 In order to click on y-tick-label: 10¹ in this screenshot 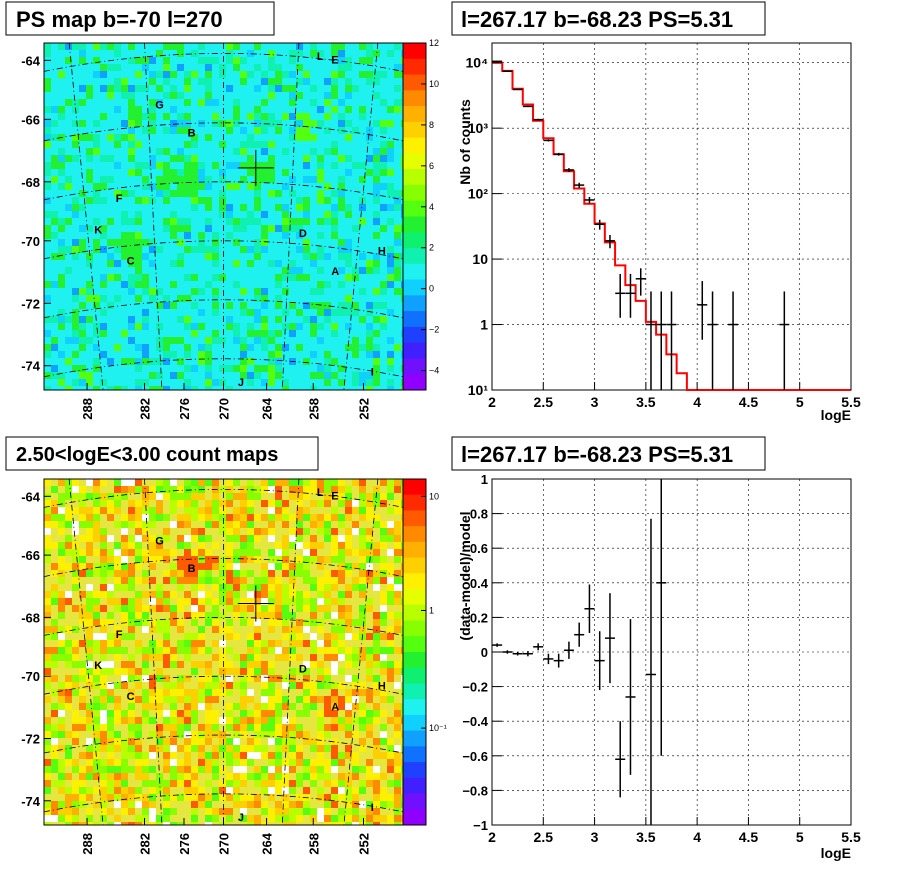, I will do `click(478, 390)`.